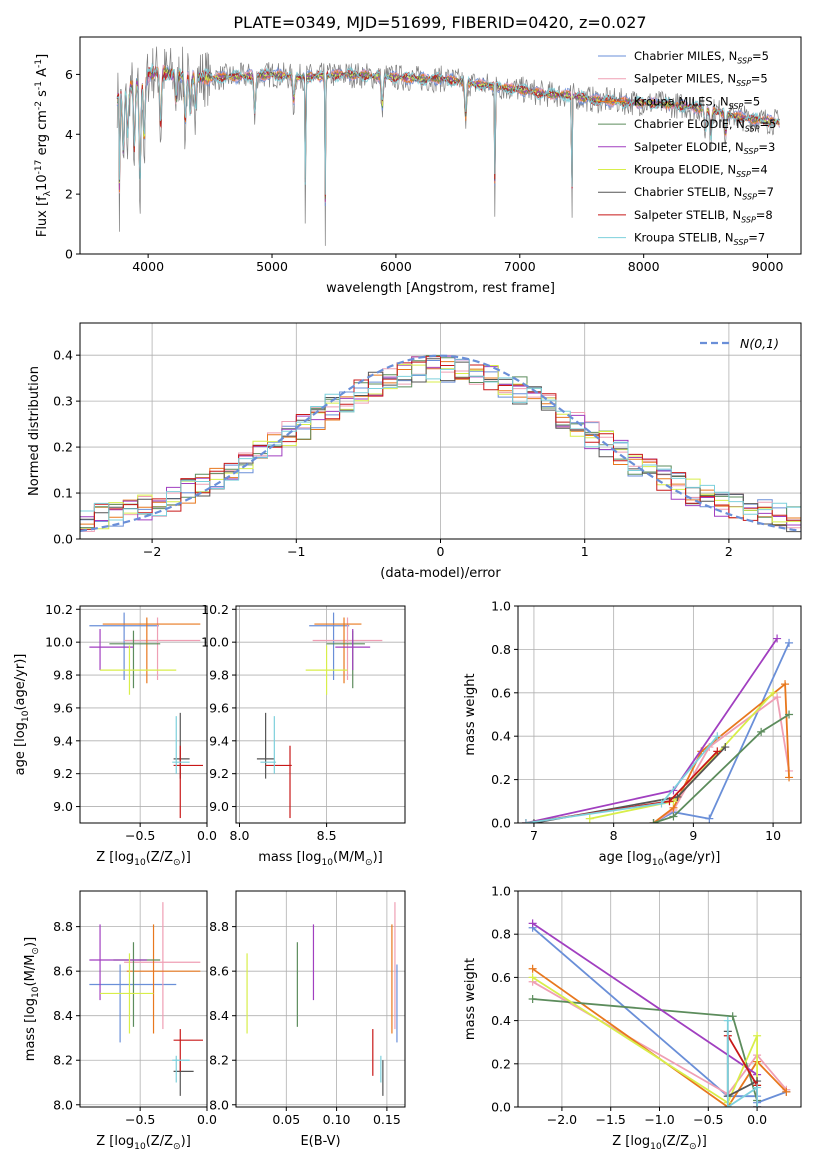  I want to click on x-tick-label: 8000, so click(644, 266).